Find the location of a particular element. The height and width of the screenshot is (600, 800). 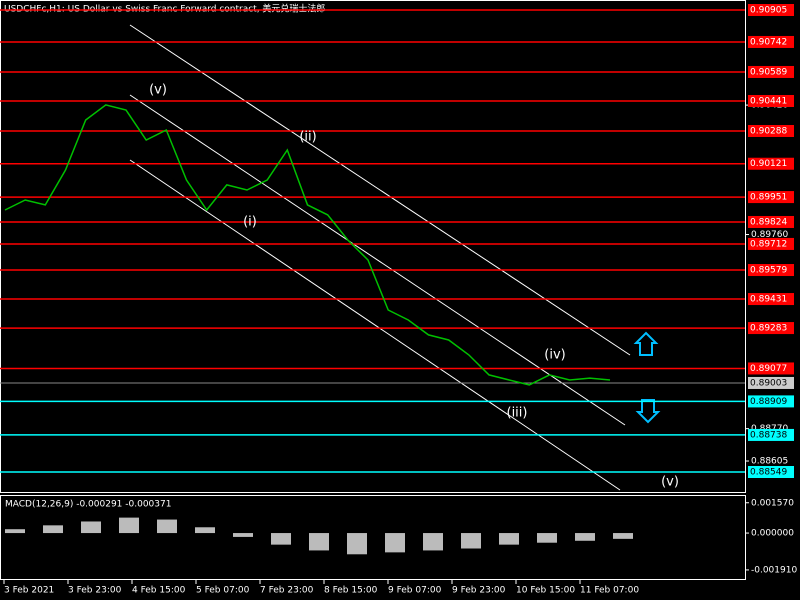

x-tick-label: 11 Feb 07:00 is located at coordinates (609, 591).